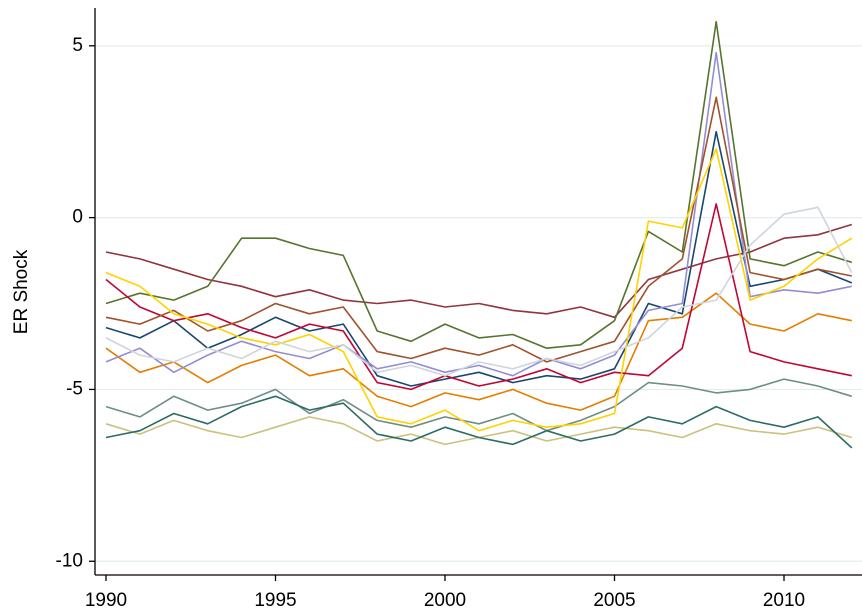 This screenshot has width=862, height=613. What do you see at coordinates (614, 600) in the screenshot?
I see `x-tick-label: 2005` at bounding box center [614, 600].